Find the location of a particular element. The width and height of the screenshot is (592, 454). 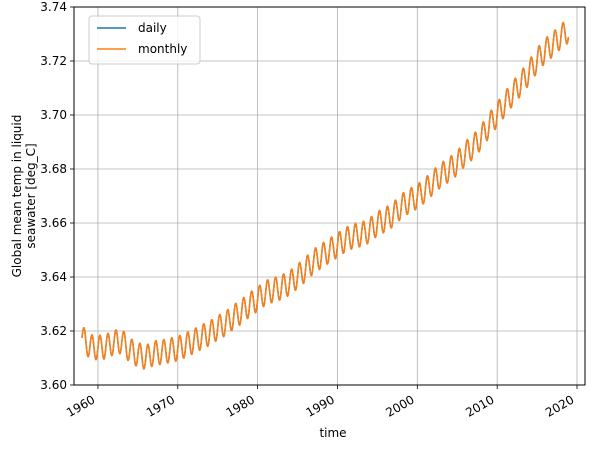

y-tick-label: 3.60 is located at coordinates (53, 385).